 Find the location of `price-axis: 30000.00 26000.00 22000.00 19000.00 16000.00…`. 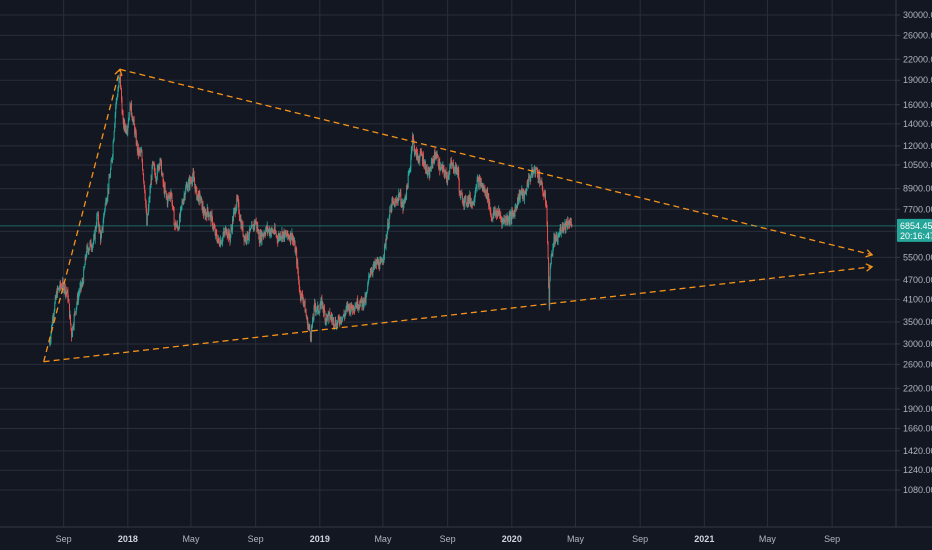

price-axis: 30000.00 26000.00 22000.00 19000.00 16000.00… is located at coordinates (914, 252).